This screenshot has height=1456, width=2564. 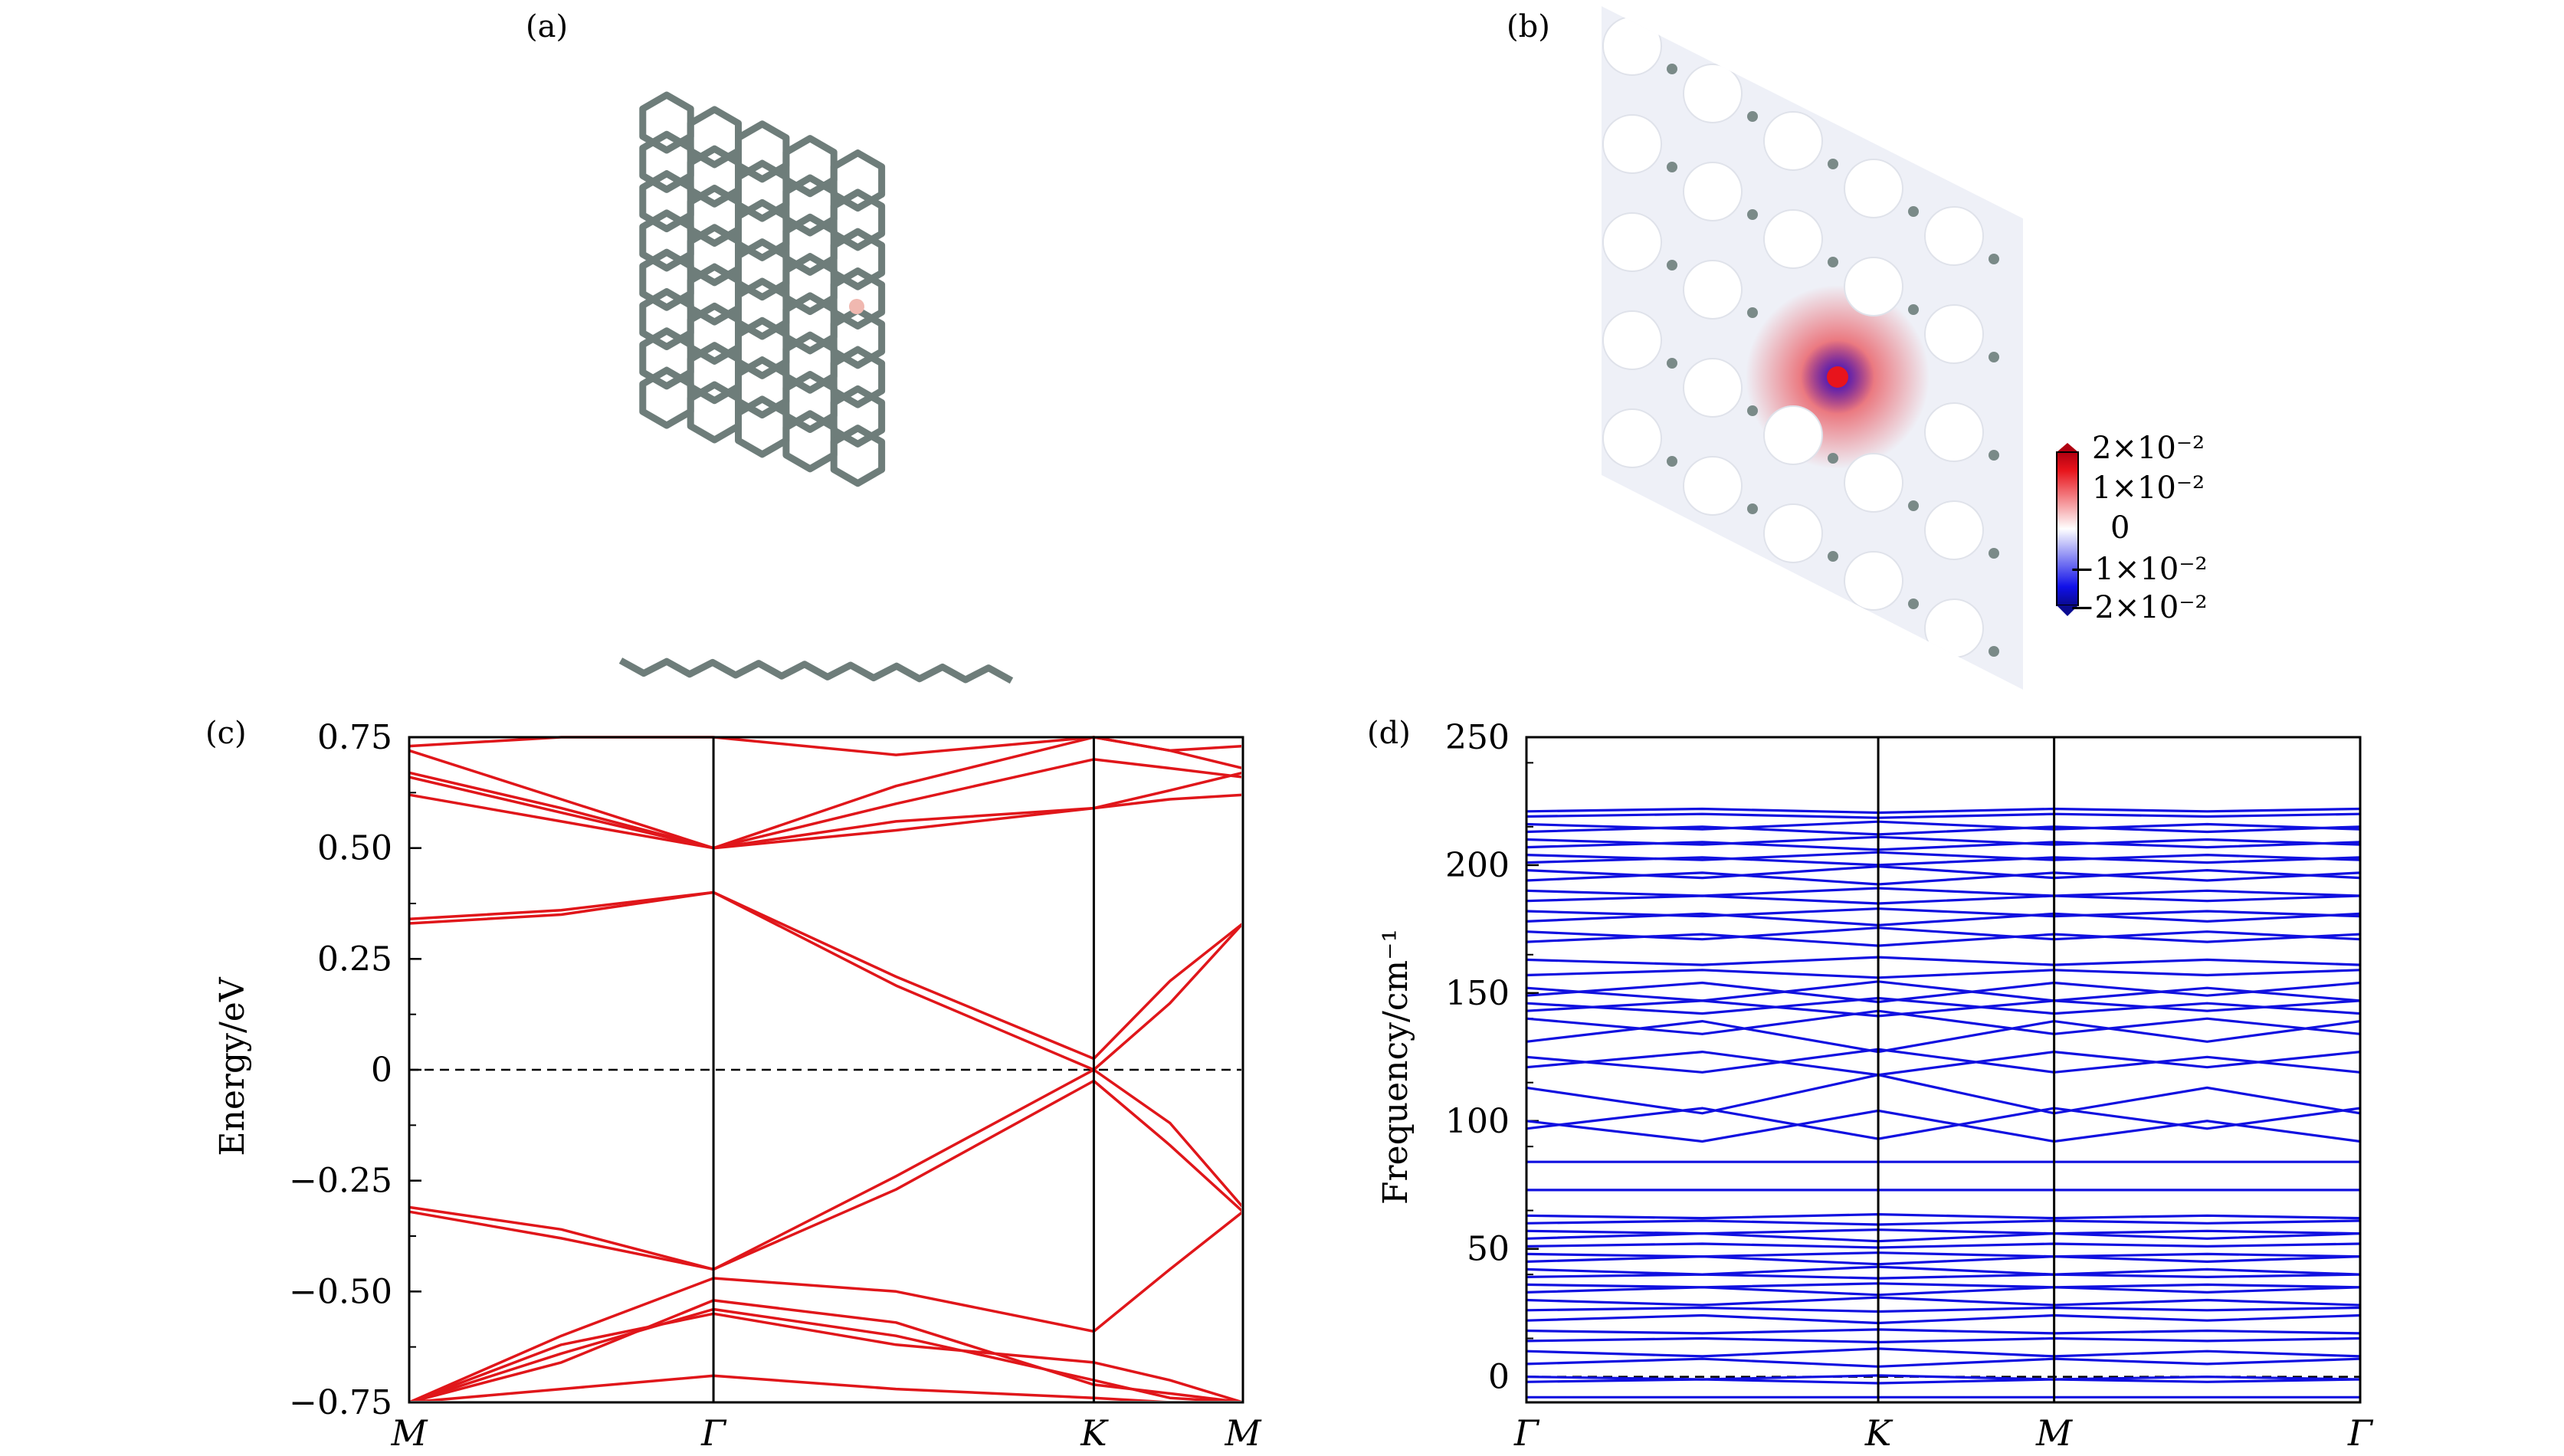 I want to click on y-tick-label: 200, so click(x=1477, y=865).